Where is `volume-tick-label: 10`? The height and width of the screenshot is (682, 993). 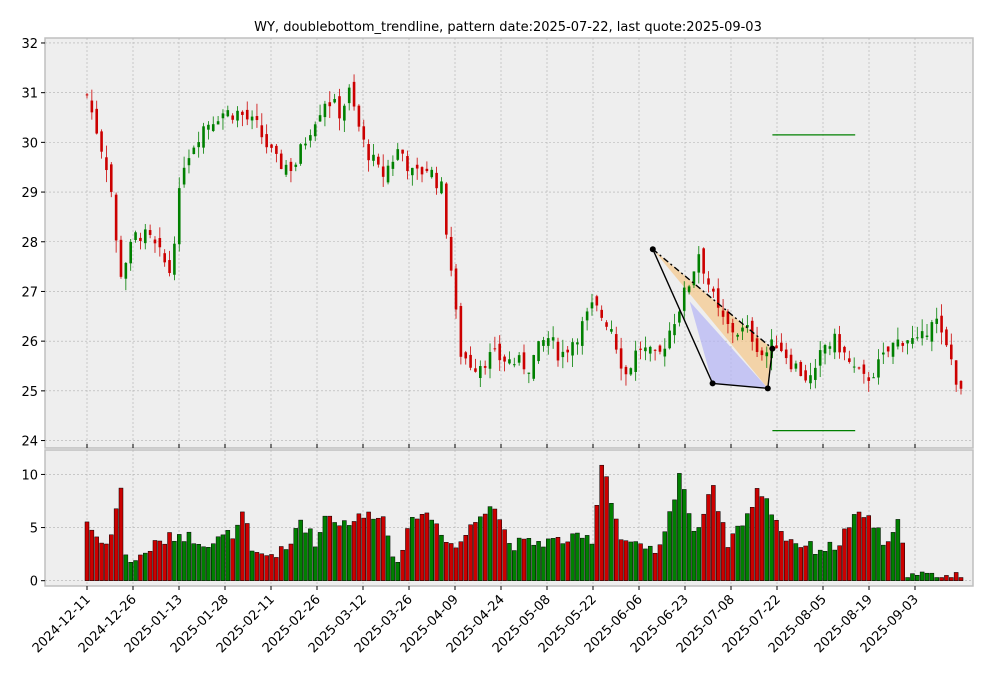
volume-tick-label: 10 is located at coordinates (29, 475).